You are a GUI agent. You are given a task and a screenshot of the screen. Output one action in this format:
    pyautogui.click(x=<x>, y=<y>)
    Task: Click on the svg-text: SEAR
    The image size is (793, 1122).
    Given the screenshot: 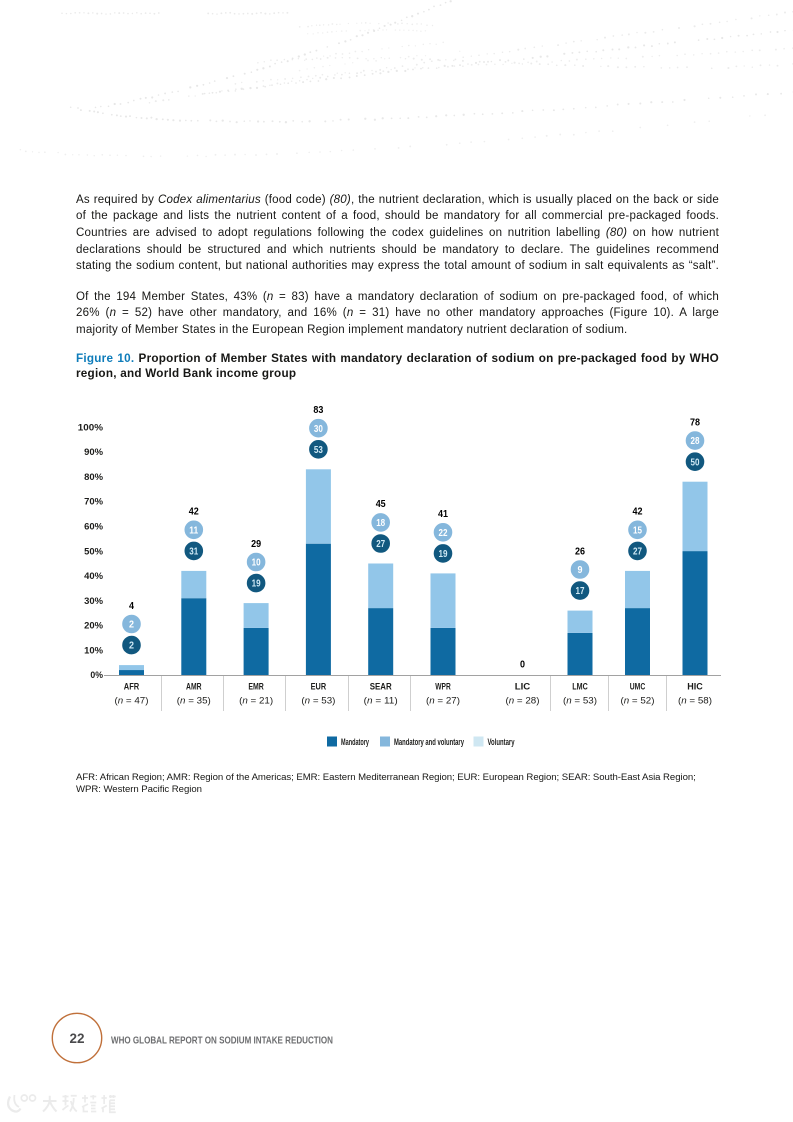 What is the action you would take?
    pyautogui.click(x=381, y=687)
    